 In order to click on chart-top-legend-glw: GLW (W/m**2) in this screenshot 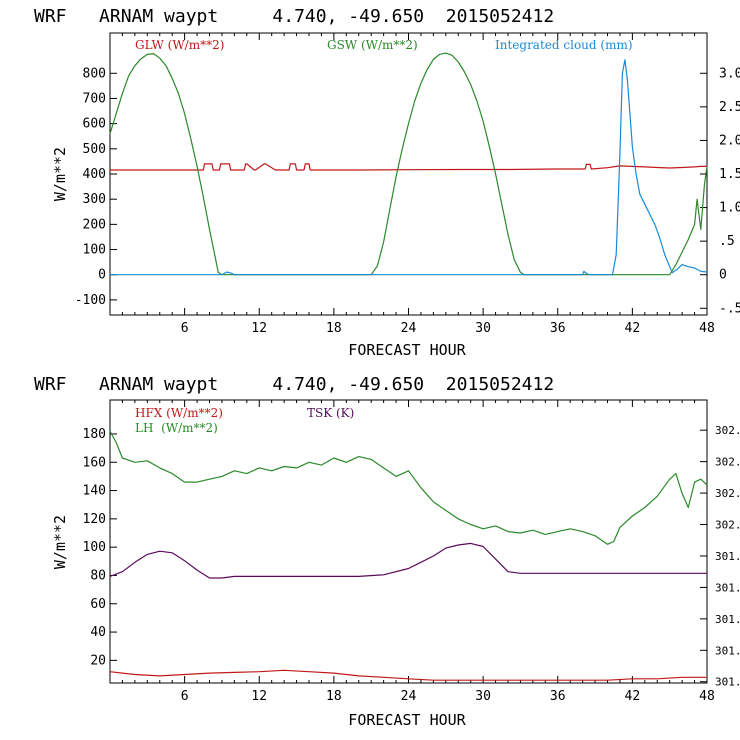, I will do `click(179, 45)`.